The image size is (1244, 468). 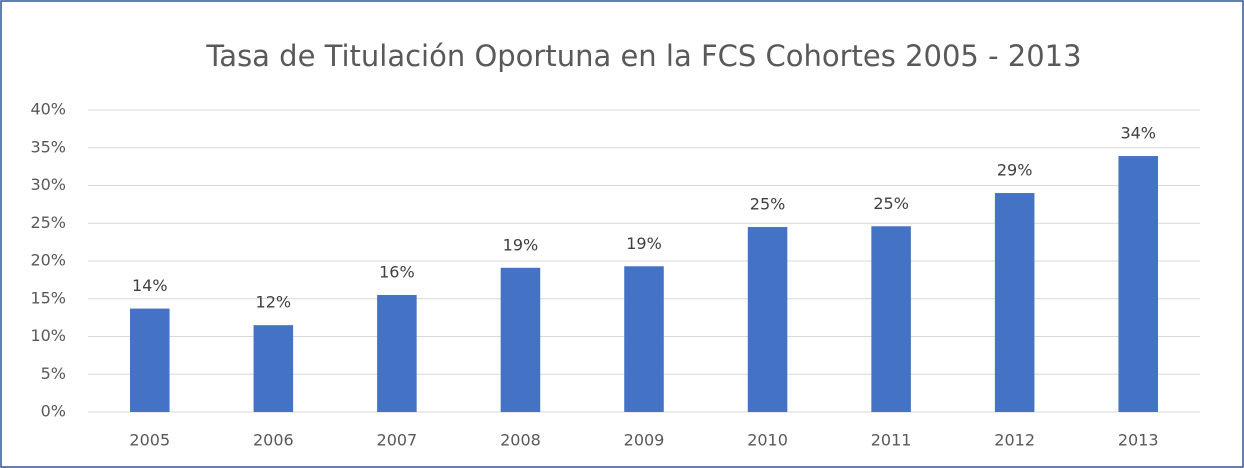 I want to click on y-tick-label: 40%, so click(x=48, y=109).